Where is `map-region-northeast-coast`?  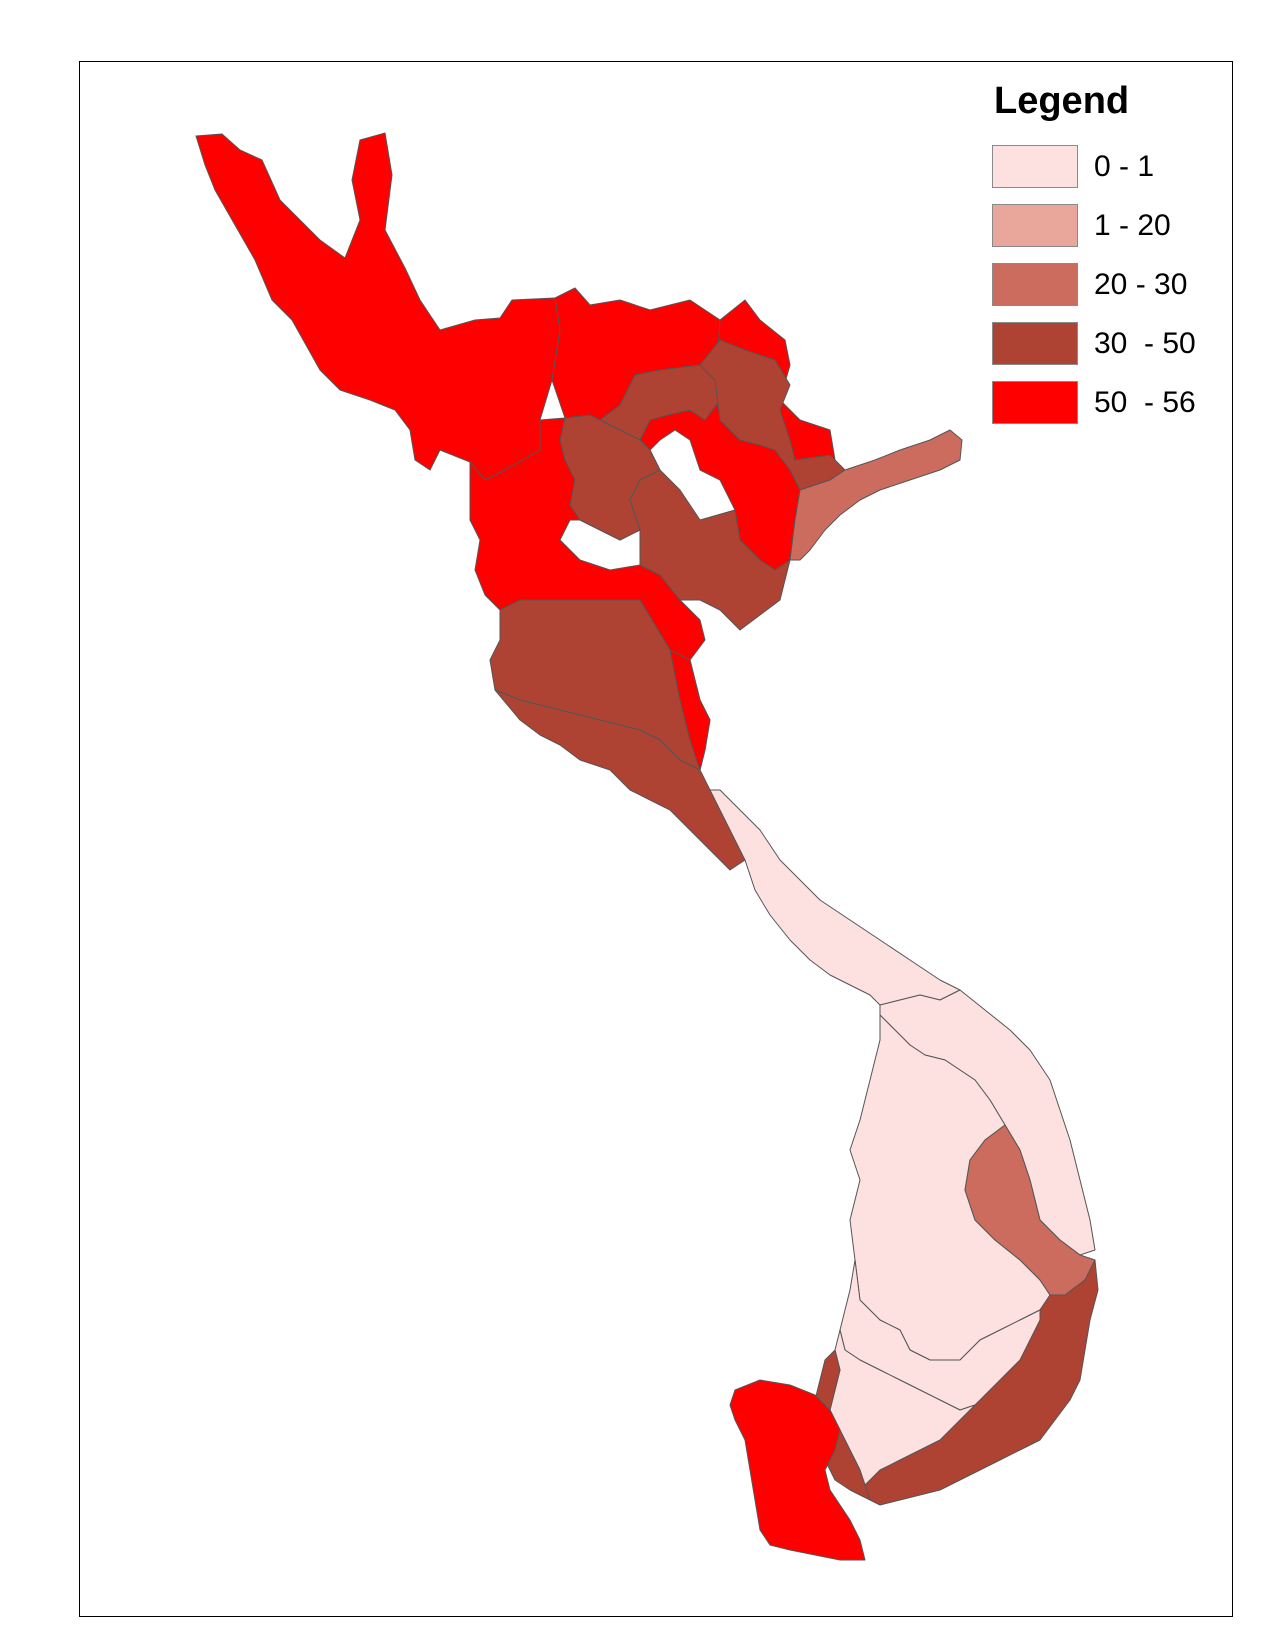 map-region-northeast-coast is located at coordinates (876, 495).